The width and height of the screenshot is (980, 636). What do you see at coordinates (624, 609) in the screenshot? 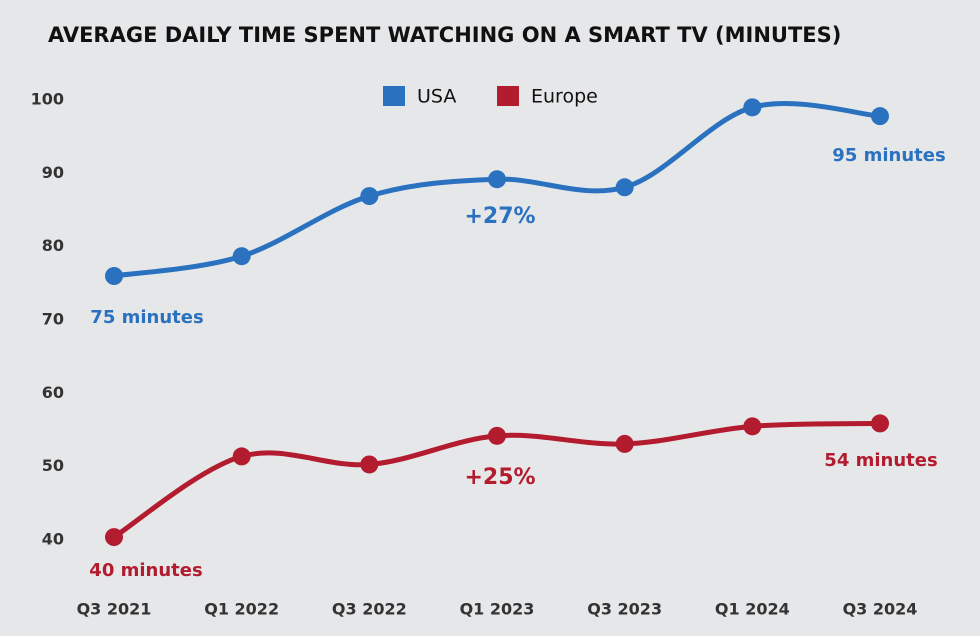
I see `x-tick-label: Q3 2023` at bounding box center [624, 609].